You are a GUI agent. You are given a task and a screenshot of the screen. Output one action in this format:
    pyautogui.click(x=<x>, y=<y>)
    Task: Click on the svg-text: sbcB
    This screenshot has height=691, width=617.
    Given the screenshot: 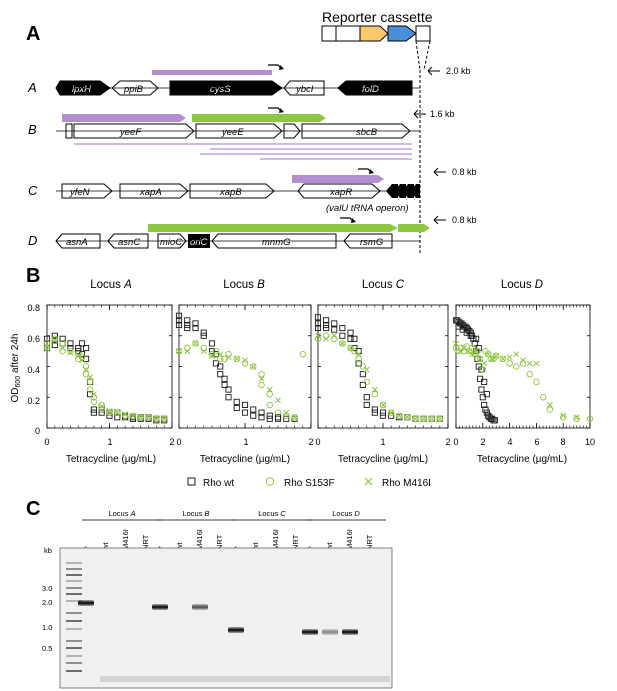 What is the action you would take?
    pyautogui.click(x=367, y=132)
    